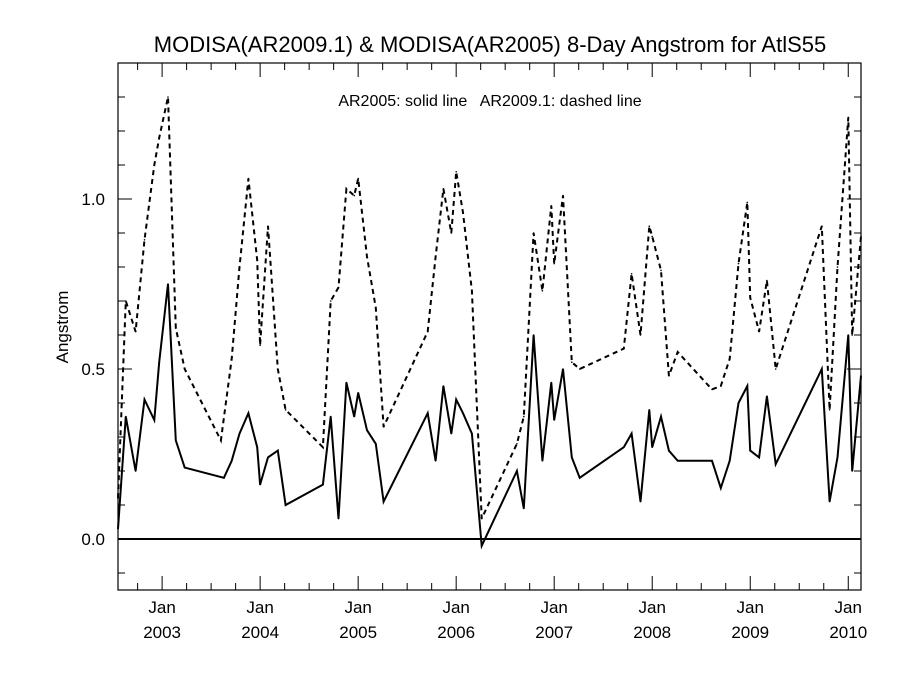 This screenshot has height=675, width=900. I want to click on y-tick-label: 1.0, so click(93, 199).